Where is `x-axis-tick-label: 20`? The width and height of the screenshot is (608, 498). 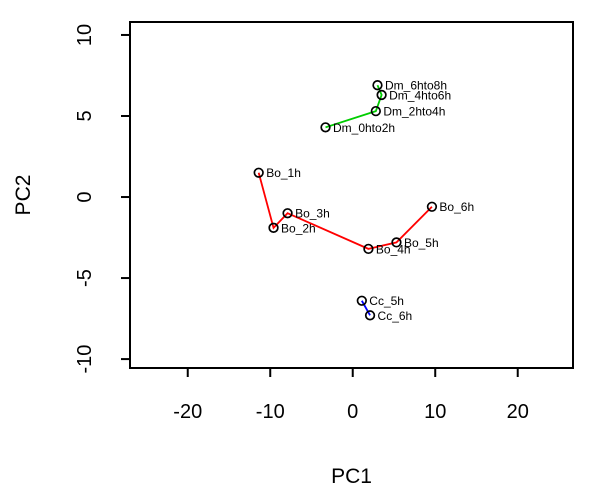 x-axis-tick-label: 20 is located at coordinates (518, 412).